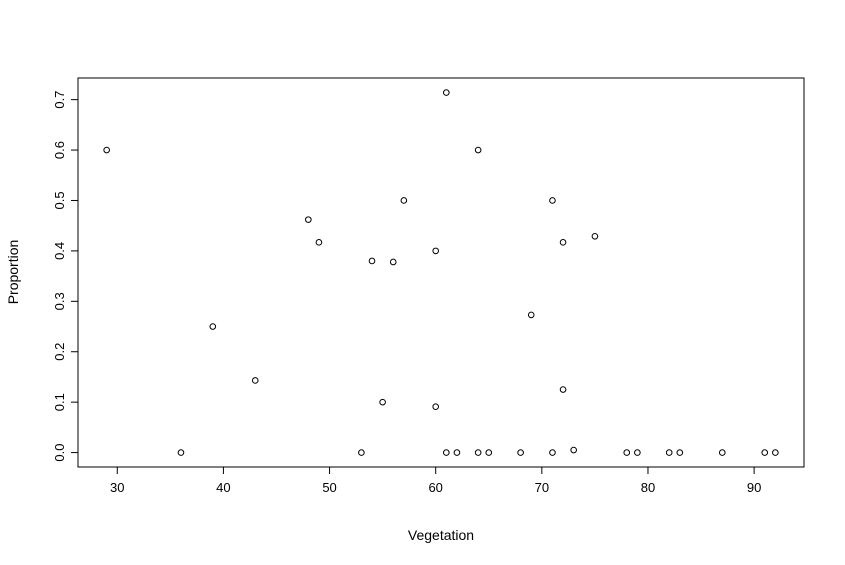 This screenshot has width=845, height=565. I want to click on x-tick-label: 80, so click(648, 487).